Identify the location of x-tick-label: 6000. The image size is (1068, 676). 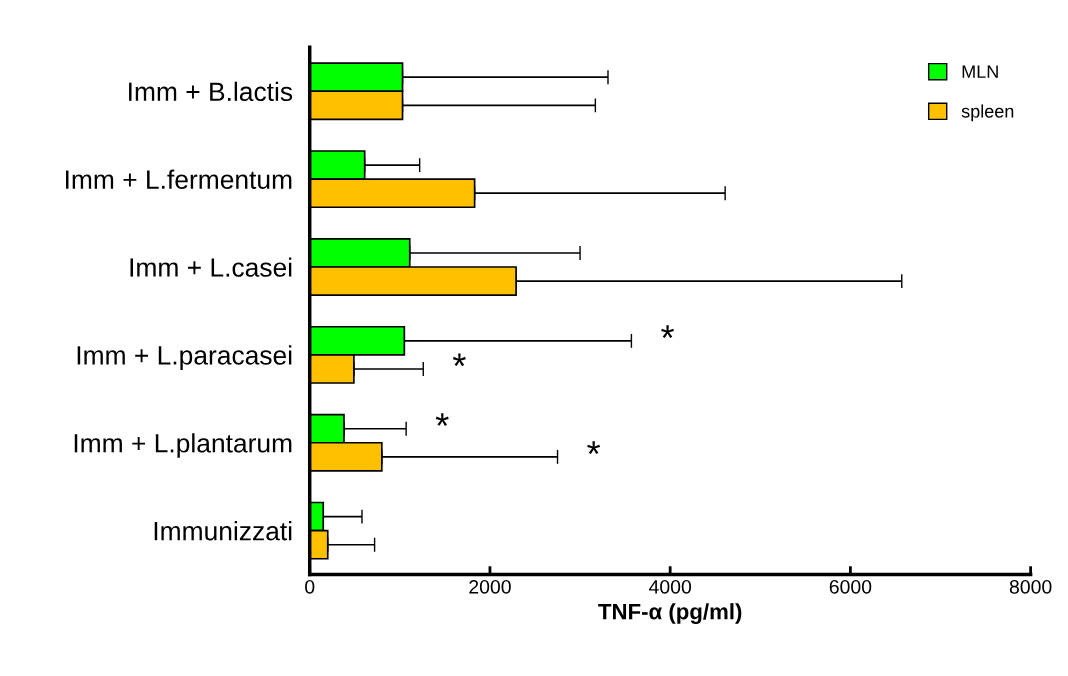
(850, 586).